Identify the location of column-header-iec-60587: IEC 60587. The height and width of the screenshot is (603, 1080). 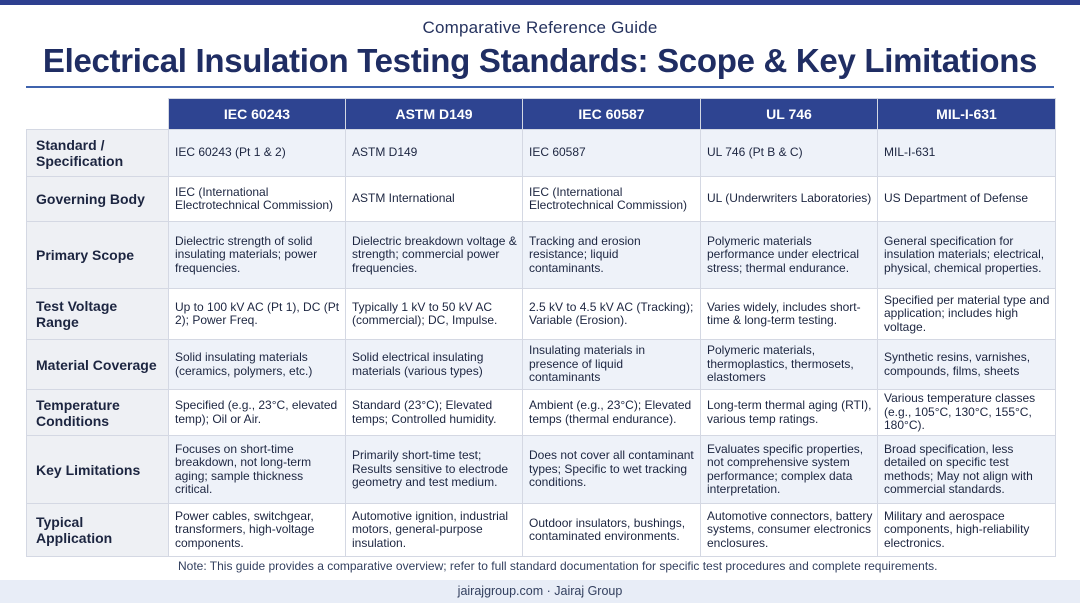
(611, 114).